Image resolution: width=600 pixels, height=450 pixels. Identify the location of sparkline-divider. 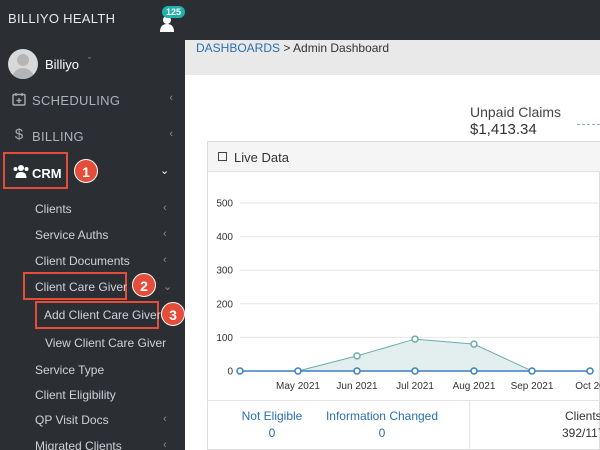
(588, 124).